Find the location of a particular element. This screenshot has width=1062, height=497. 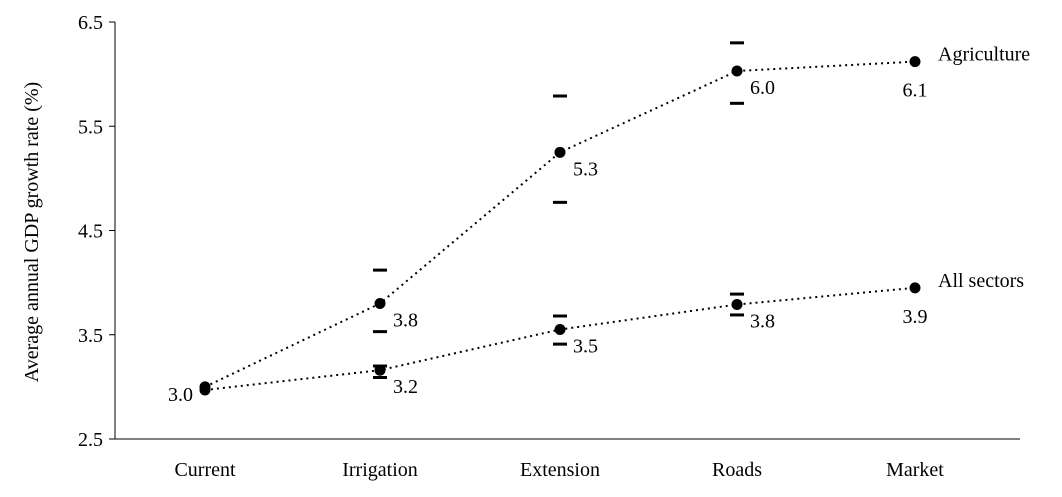

x-tick-label: Roads is located at coordinates (737, 470).